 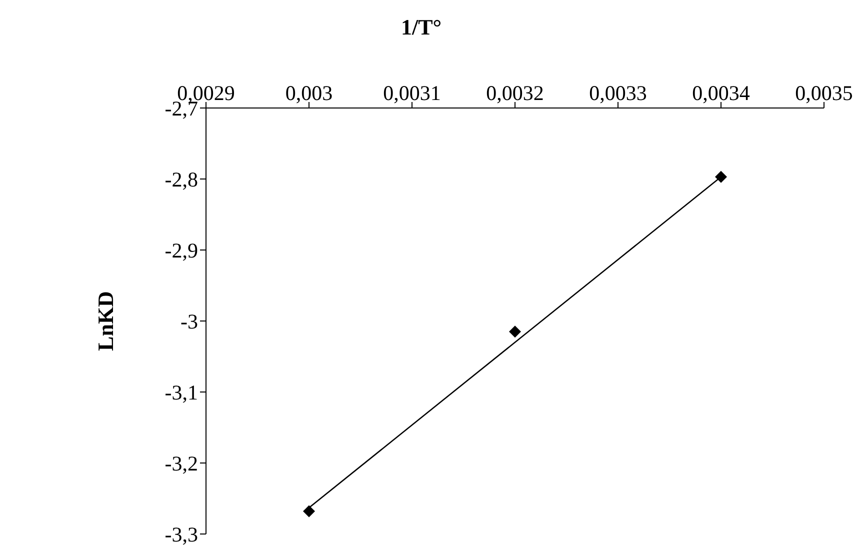 What do you see at coordinates (824, 93) in the screenshot?
I see `x-tick-label: 0,0035` at bounding box center [824, 93].